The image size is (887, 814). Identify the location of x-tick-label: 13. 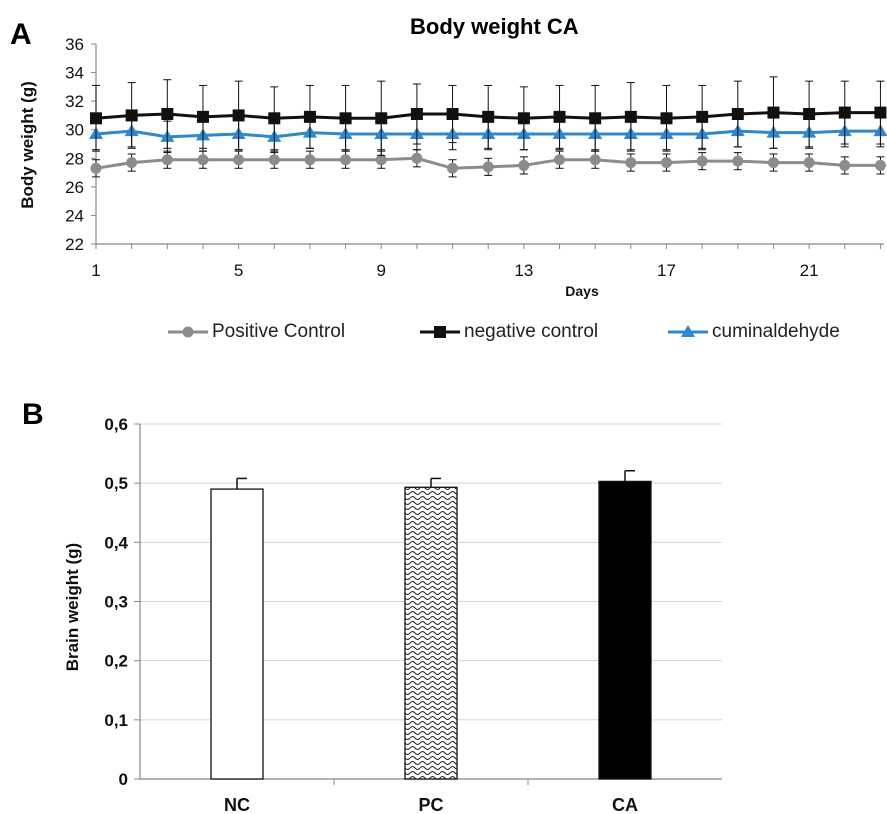
(523, 270).